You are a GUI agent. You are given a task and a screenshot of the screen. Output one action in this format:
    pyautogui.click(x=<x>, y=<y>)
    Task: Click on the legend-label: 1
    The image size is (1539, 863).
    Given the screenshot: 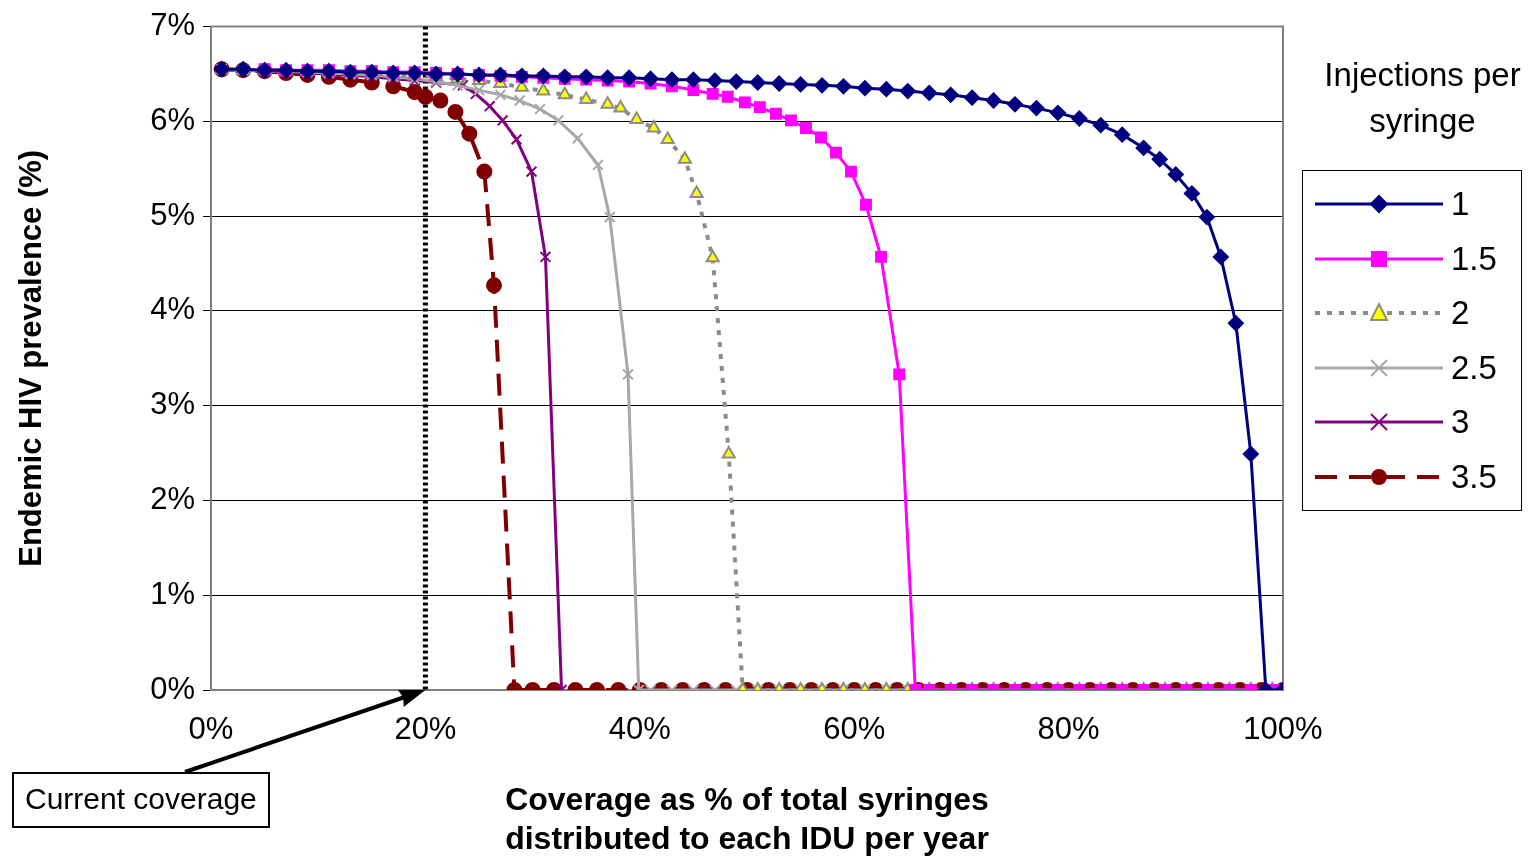 What is the action you would take?
    pyautogui.click(x=1460, y=204)
    